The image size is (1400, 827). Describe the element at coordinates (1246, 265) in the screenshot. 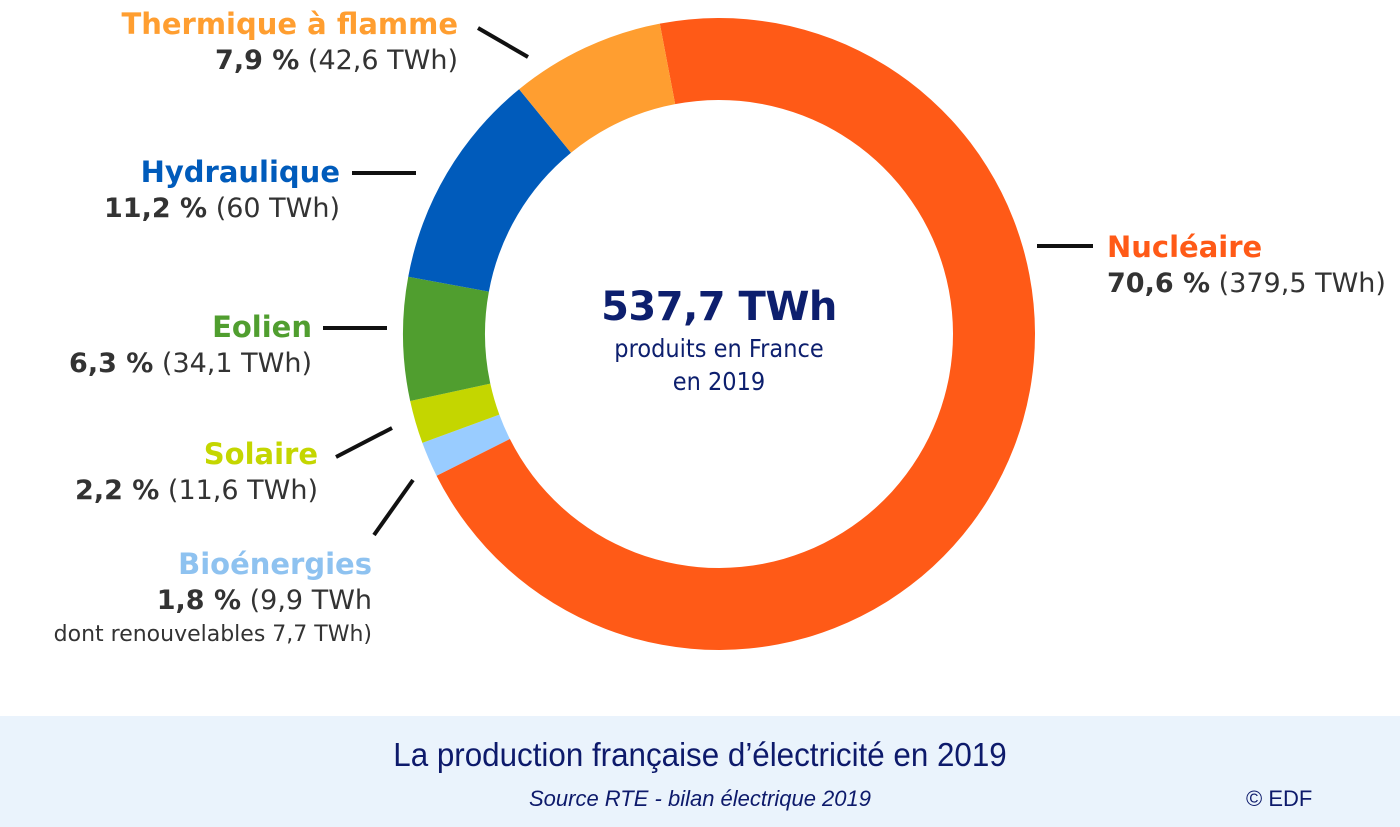

I see `label-nucleaire: Nucléaire 70,6 % (379,5 TWh)` at that location.